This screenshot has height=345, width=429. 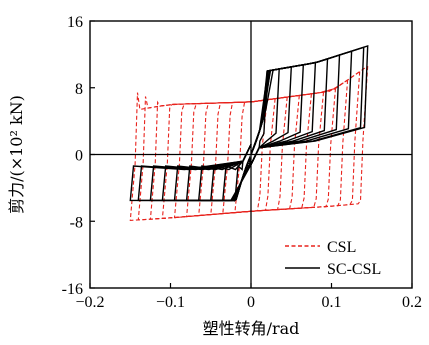 What do you see at coordinates (354, 269) in the screenshot?
I see `legend-label-sc-csl: SC-CSL` at bounding box center [354, 269].